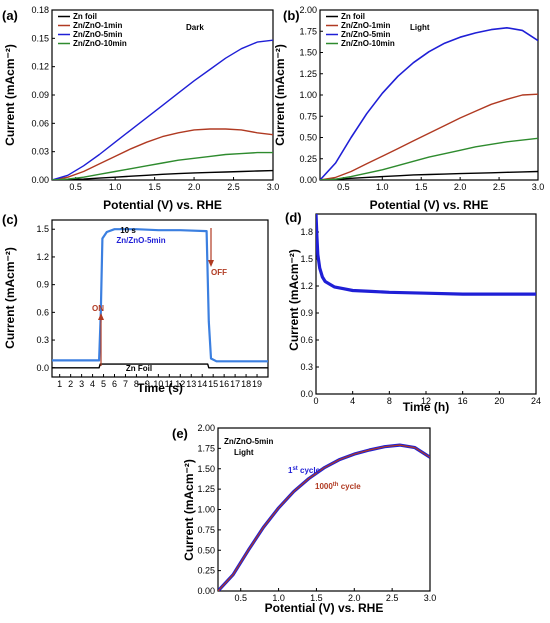 The image size is (550, 623). I want to click on y-tick-label: 0.0, so click(42, 368).